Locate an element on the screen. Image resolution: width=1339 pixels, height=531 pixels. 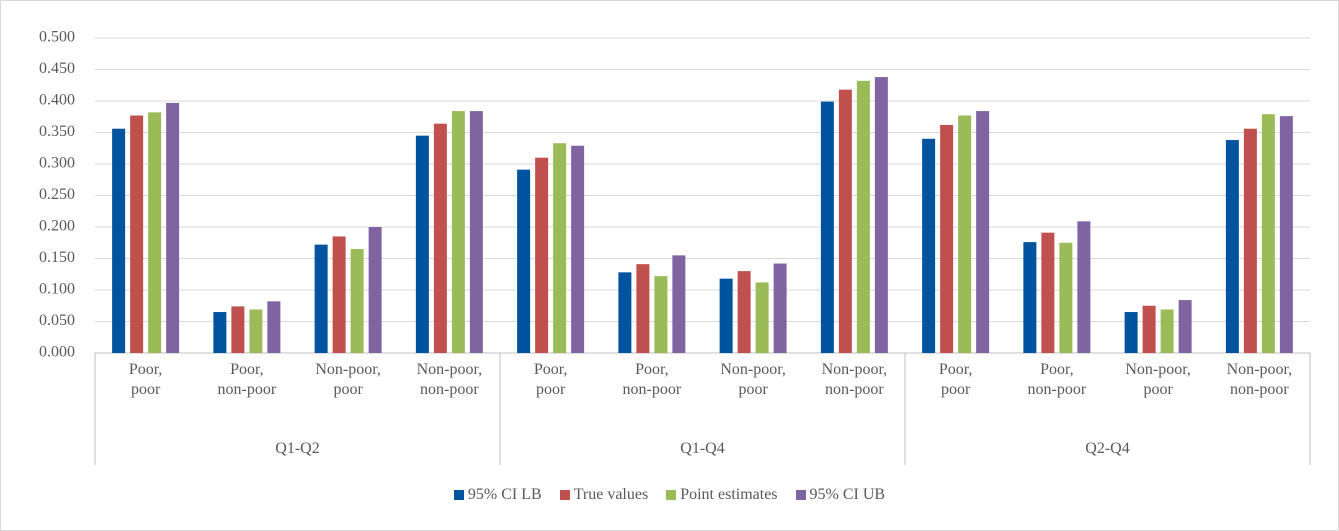
y-tick-label: 0.450 is located at coordinates (57, 68).